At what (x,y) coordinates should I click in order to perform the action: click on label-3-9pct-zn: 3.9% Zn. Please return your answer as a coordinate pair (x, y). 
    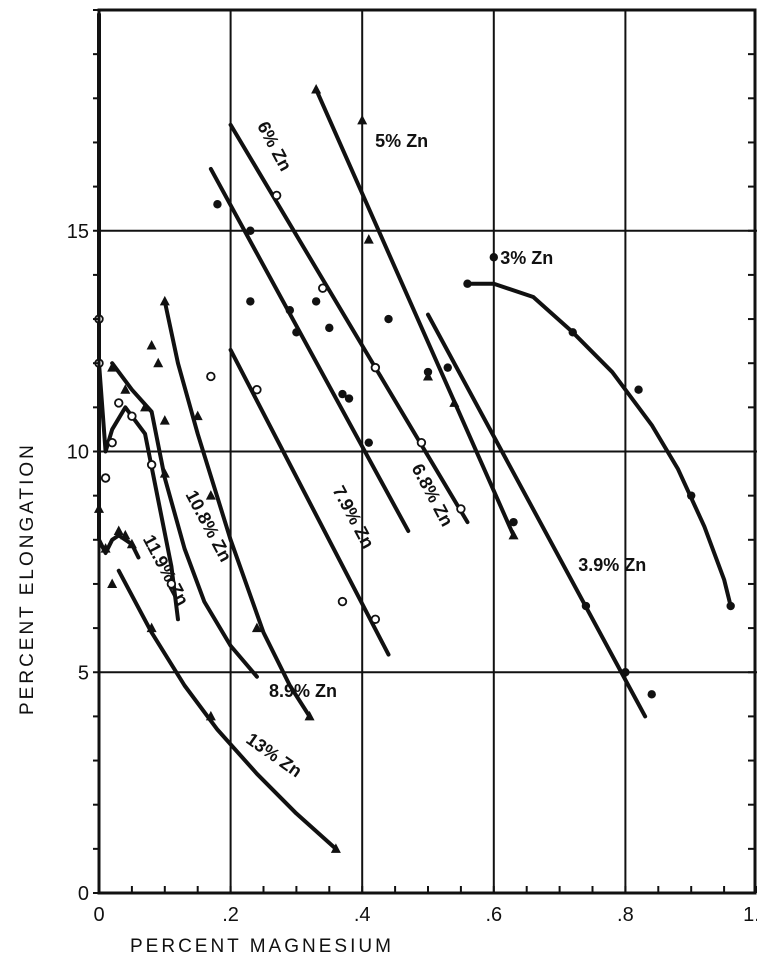
    Looking at the image, I should click on (612, 565).